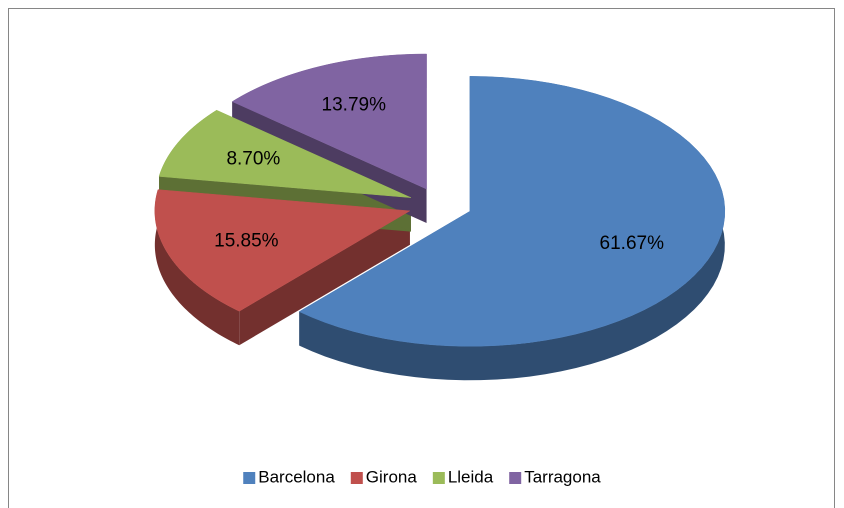 The height and width of the screenshot is (508, 844). What do you see at coordinates (471, 476) in the screenshot?
I see `legend-label: Lleida` at bounding box center [471, 476].